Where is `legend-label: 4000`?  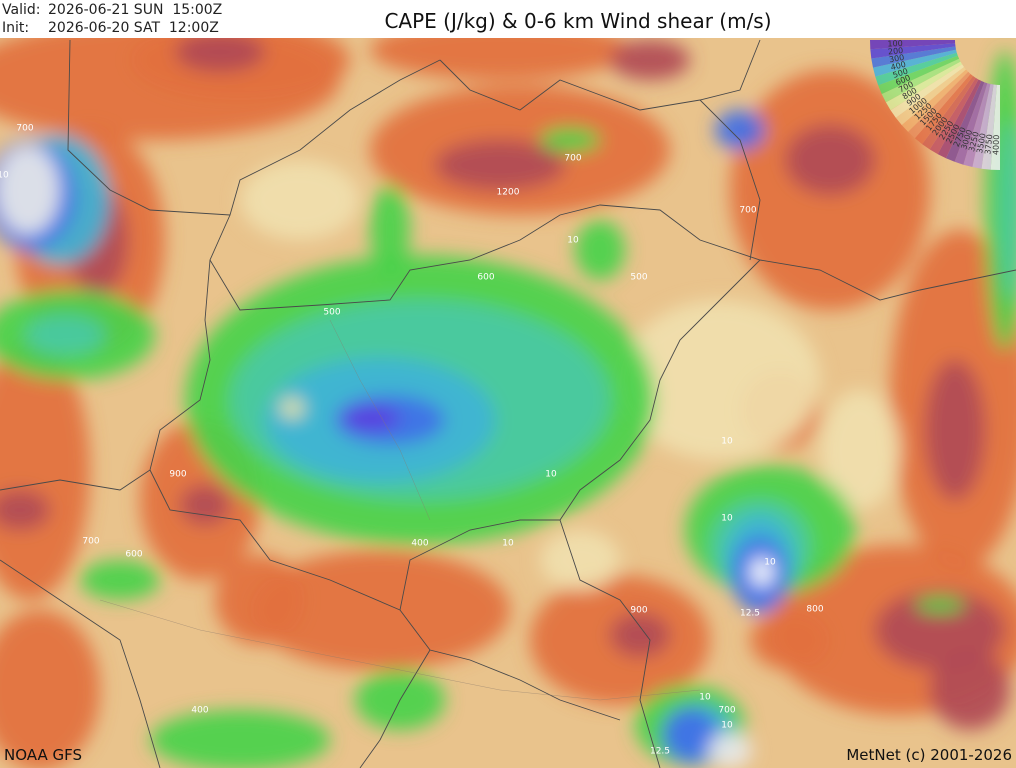
legend-label: 4000 is located at coordinates (996, 145).